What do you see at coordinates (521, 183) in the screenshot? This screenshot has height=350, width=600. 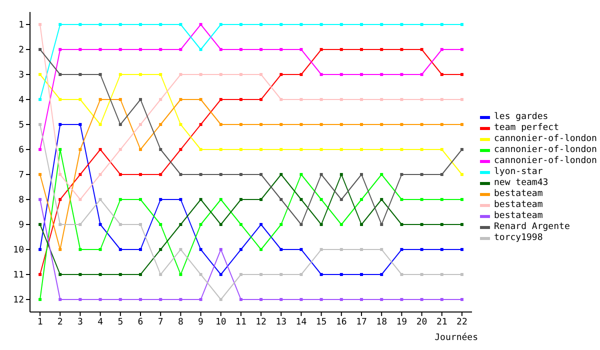 I see `legend-label: new team43` at bounding box center [521, 183].